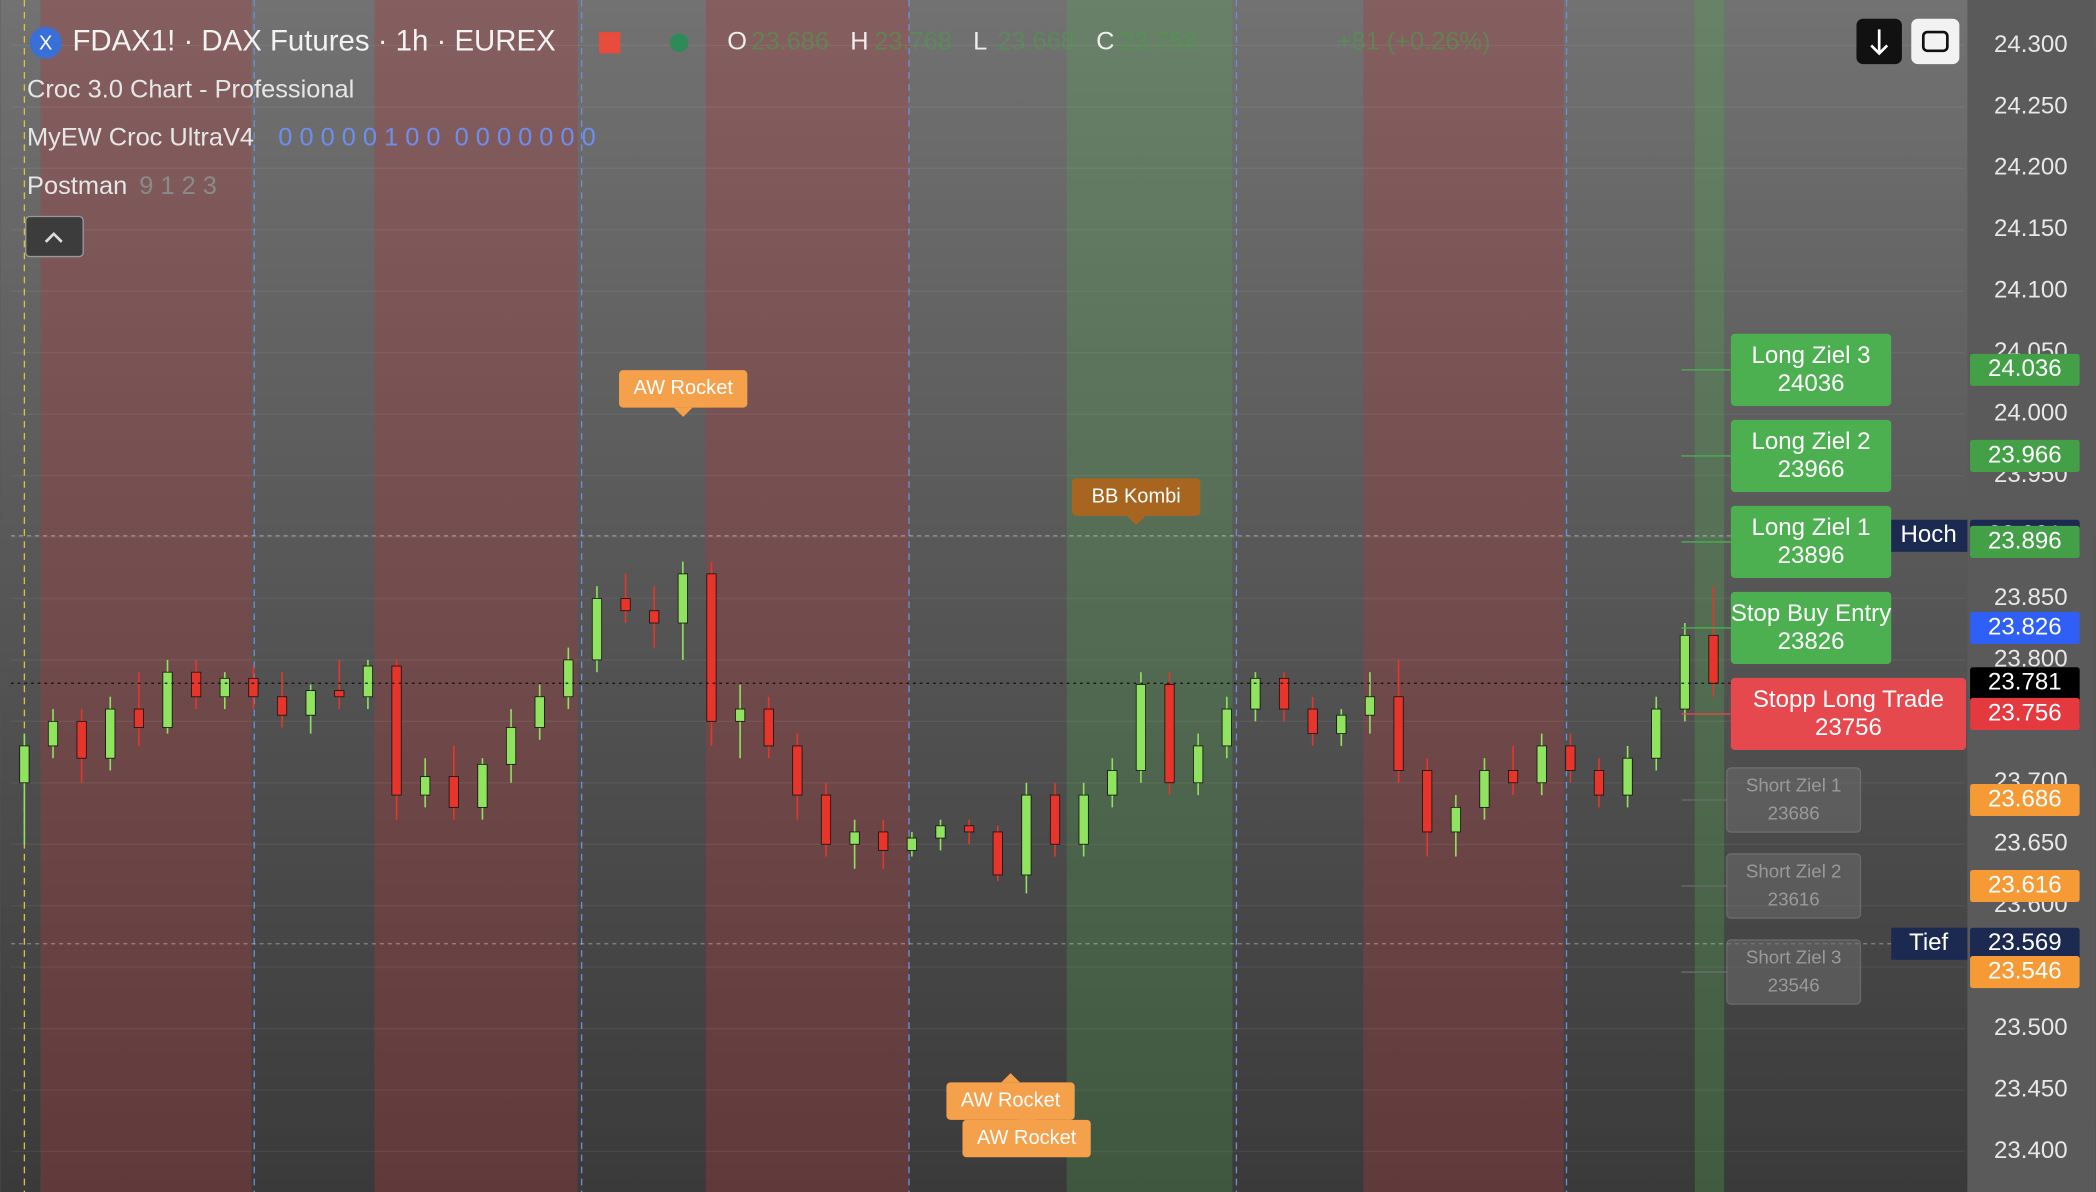  What do you see at coordinates (913, 41) in the screenshot?
I see `ohlc-value: 23.768` at bounding box center [913, 41].